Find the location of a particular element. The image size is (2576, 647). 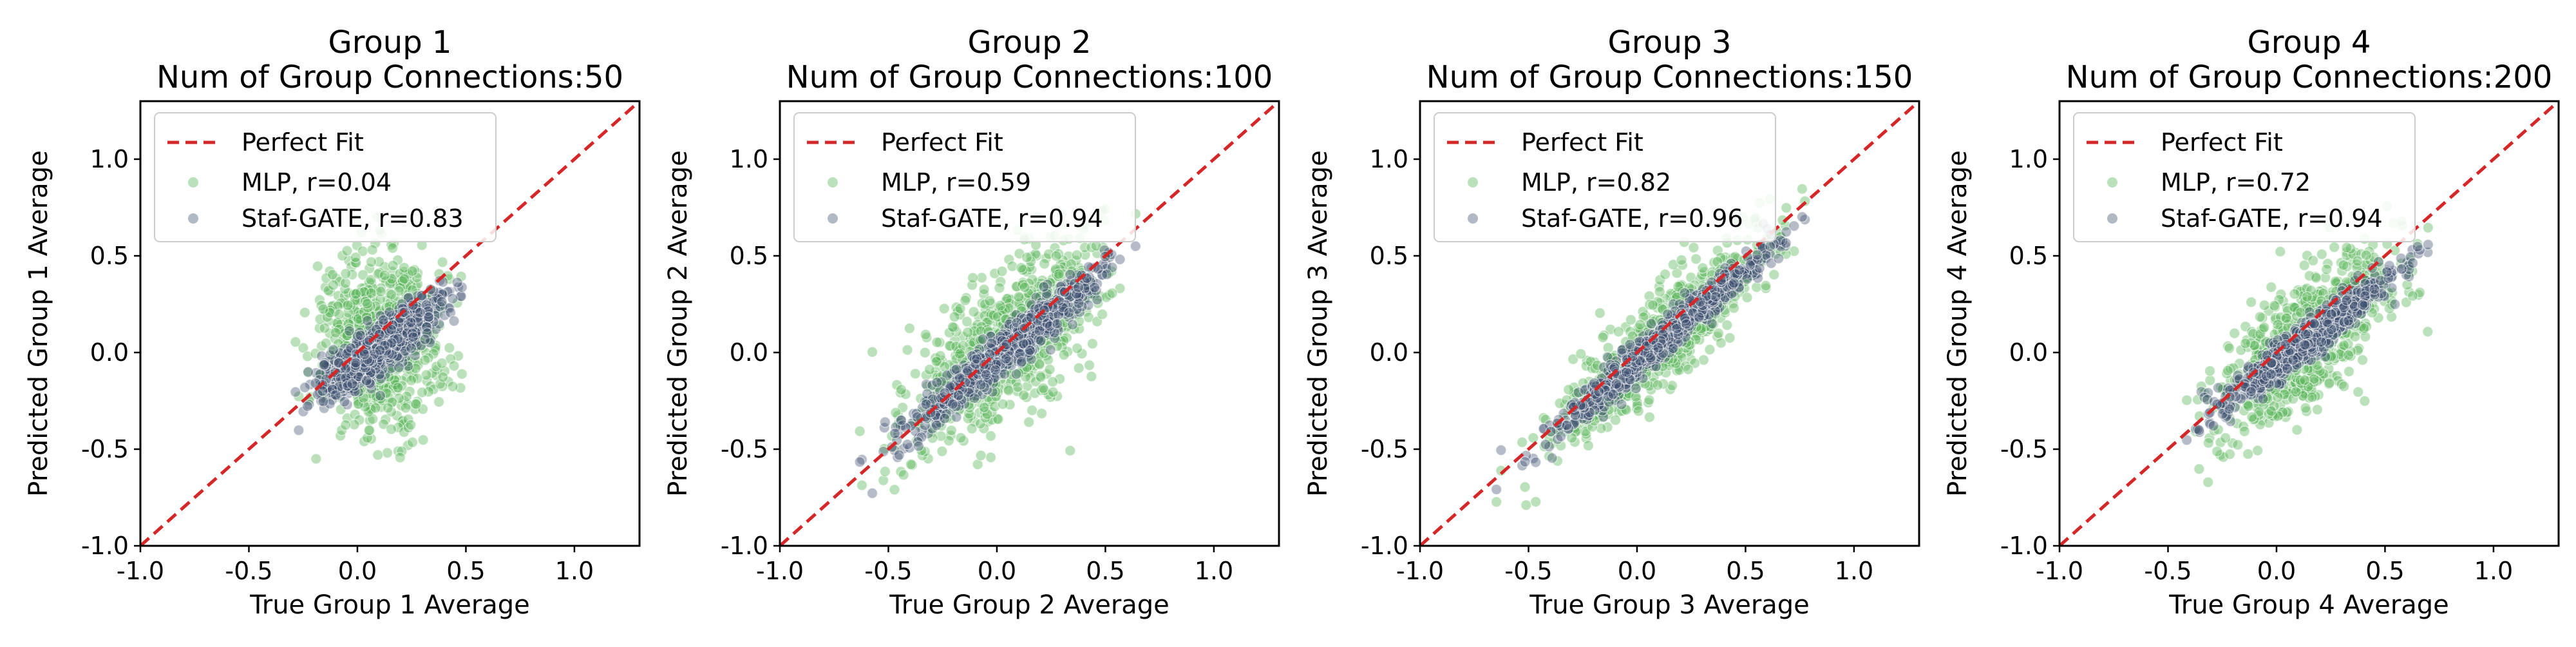

scatter-points is located at coordinates (379, 338).